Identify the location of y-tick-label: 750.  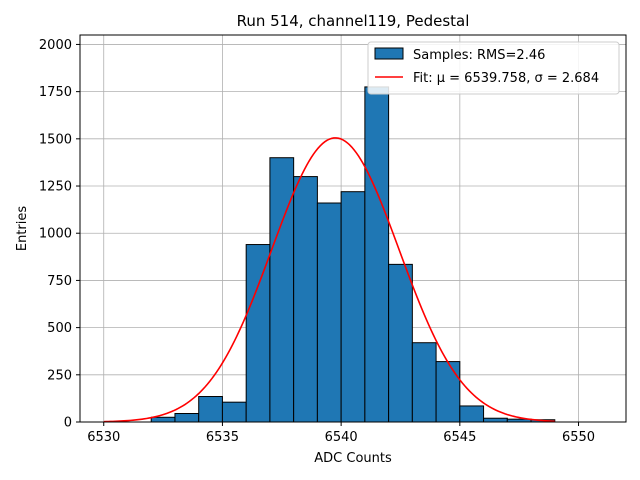
(59, 281).